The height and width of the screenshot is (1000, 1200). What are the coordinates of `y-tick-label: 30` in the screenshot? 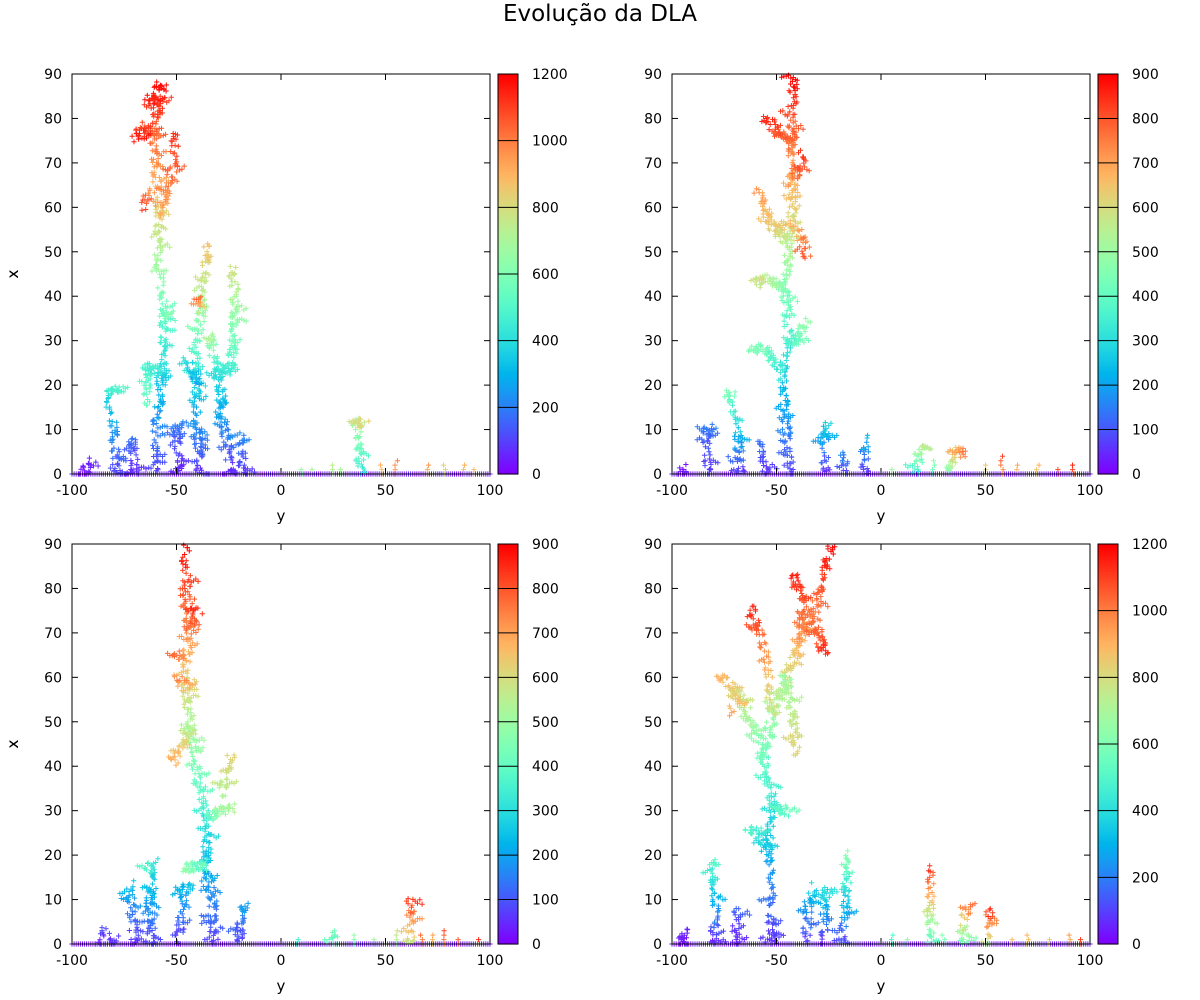 It's located at (53, 812).